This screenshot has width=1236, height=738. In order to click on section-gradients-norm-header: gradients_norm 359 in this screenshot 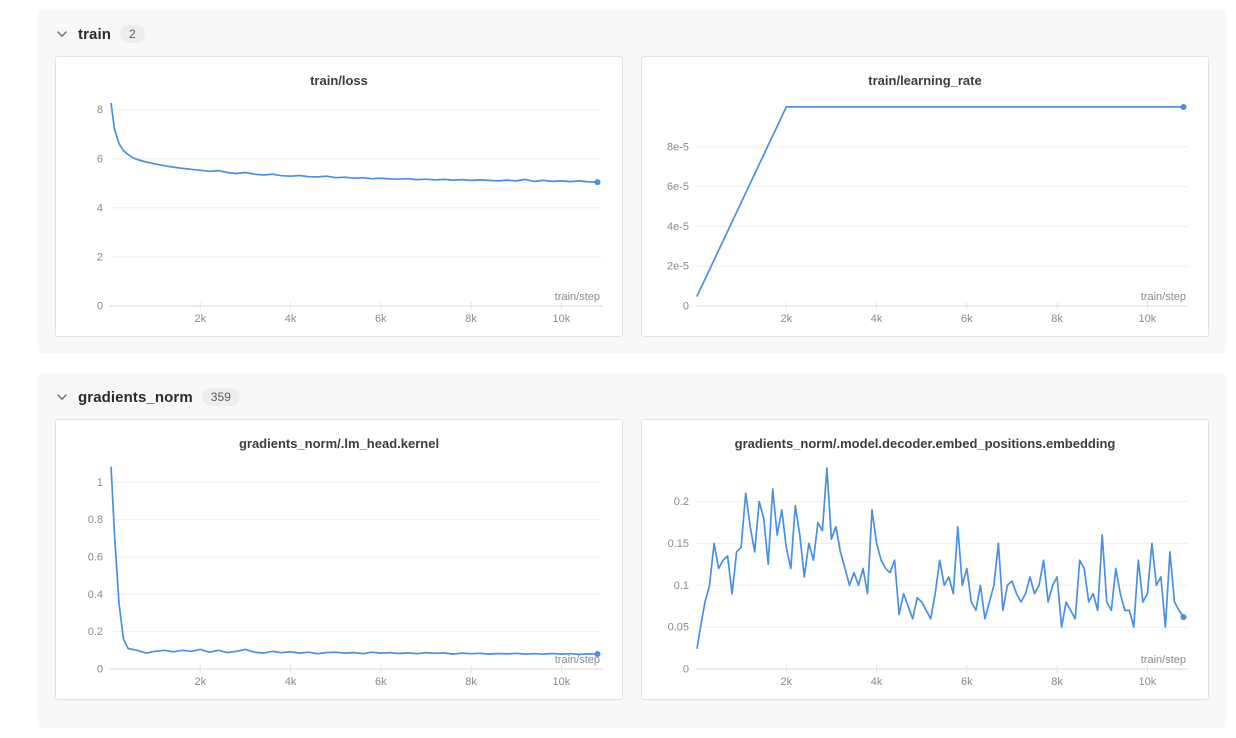, I will do `click(632, 397)`.